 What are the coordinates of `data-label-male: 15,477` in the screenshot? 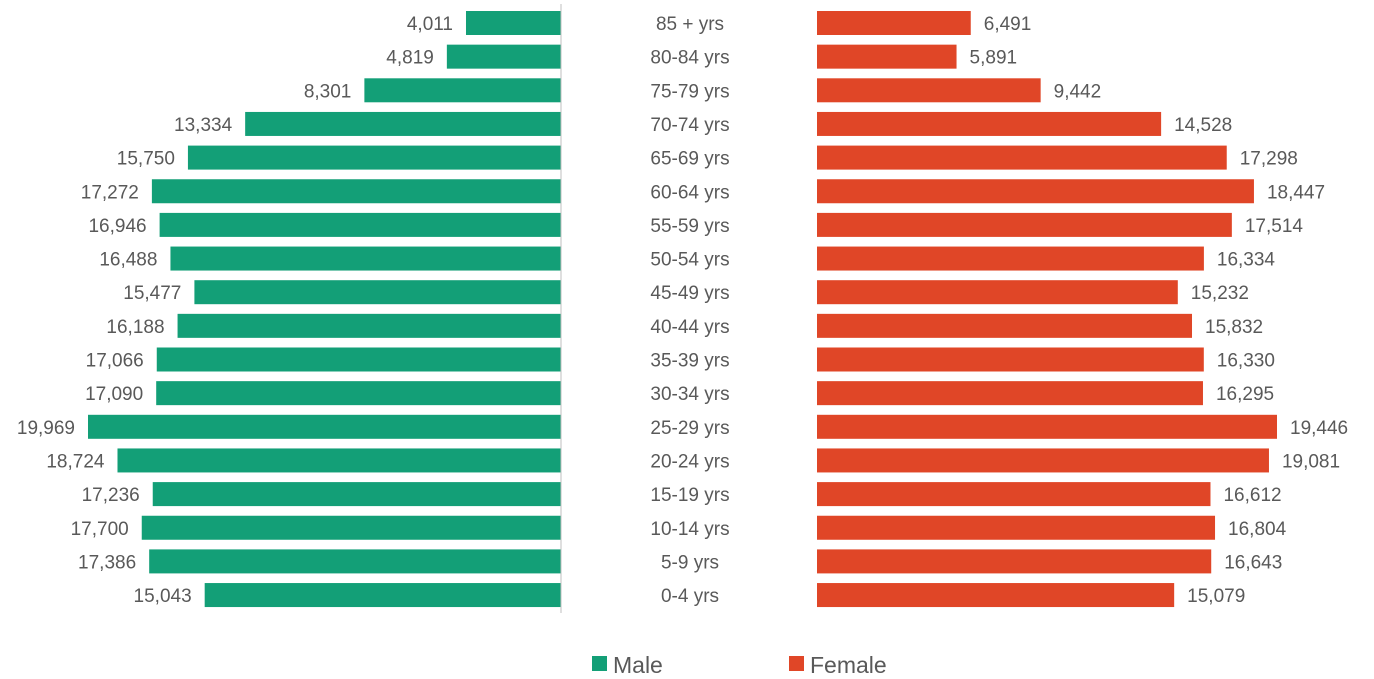 It's located at (152, 293).